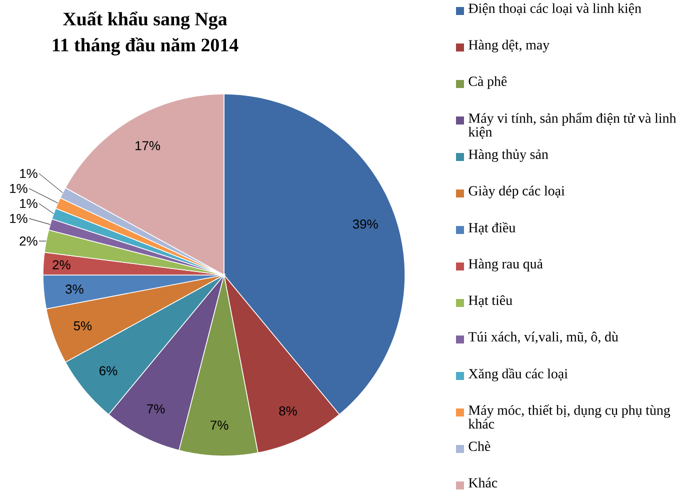 The width and height of the screenshot is (693, 497). What do you see at coordinates (75, 289) in the screenshot?
I see `data-label: 3%` at bounding box center [75, 289].